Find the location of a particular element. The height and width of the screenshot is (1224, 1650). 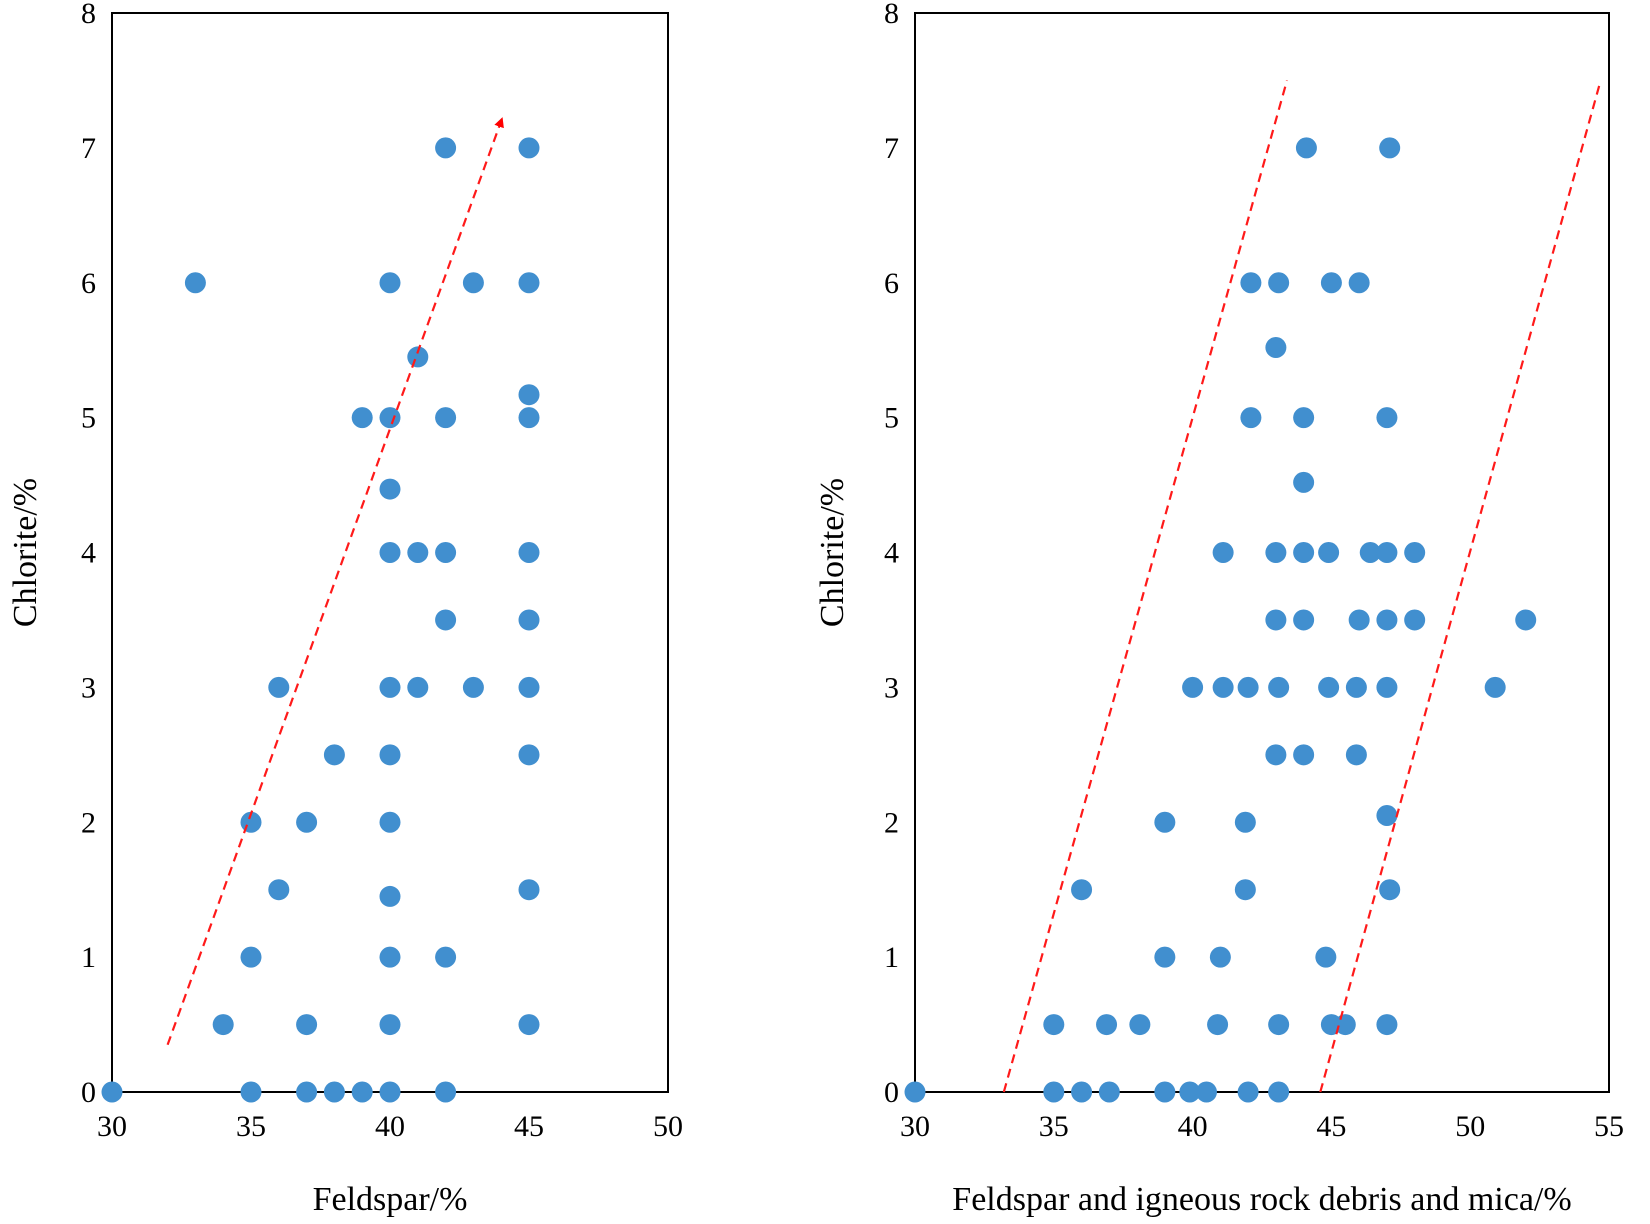

y-tick-labels: 0 1 2 3 4 5 6 7 8 is located at coordinates (88, 554).